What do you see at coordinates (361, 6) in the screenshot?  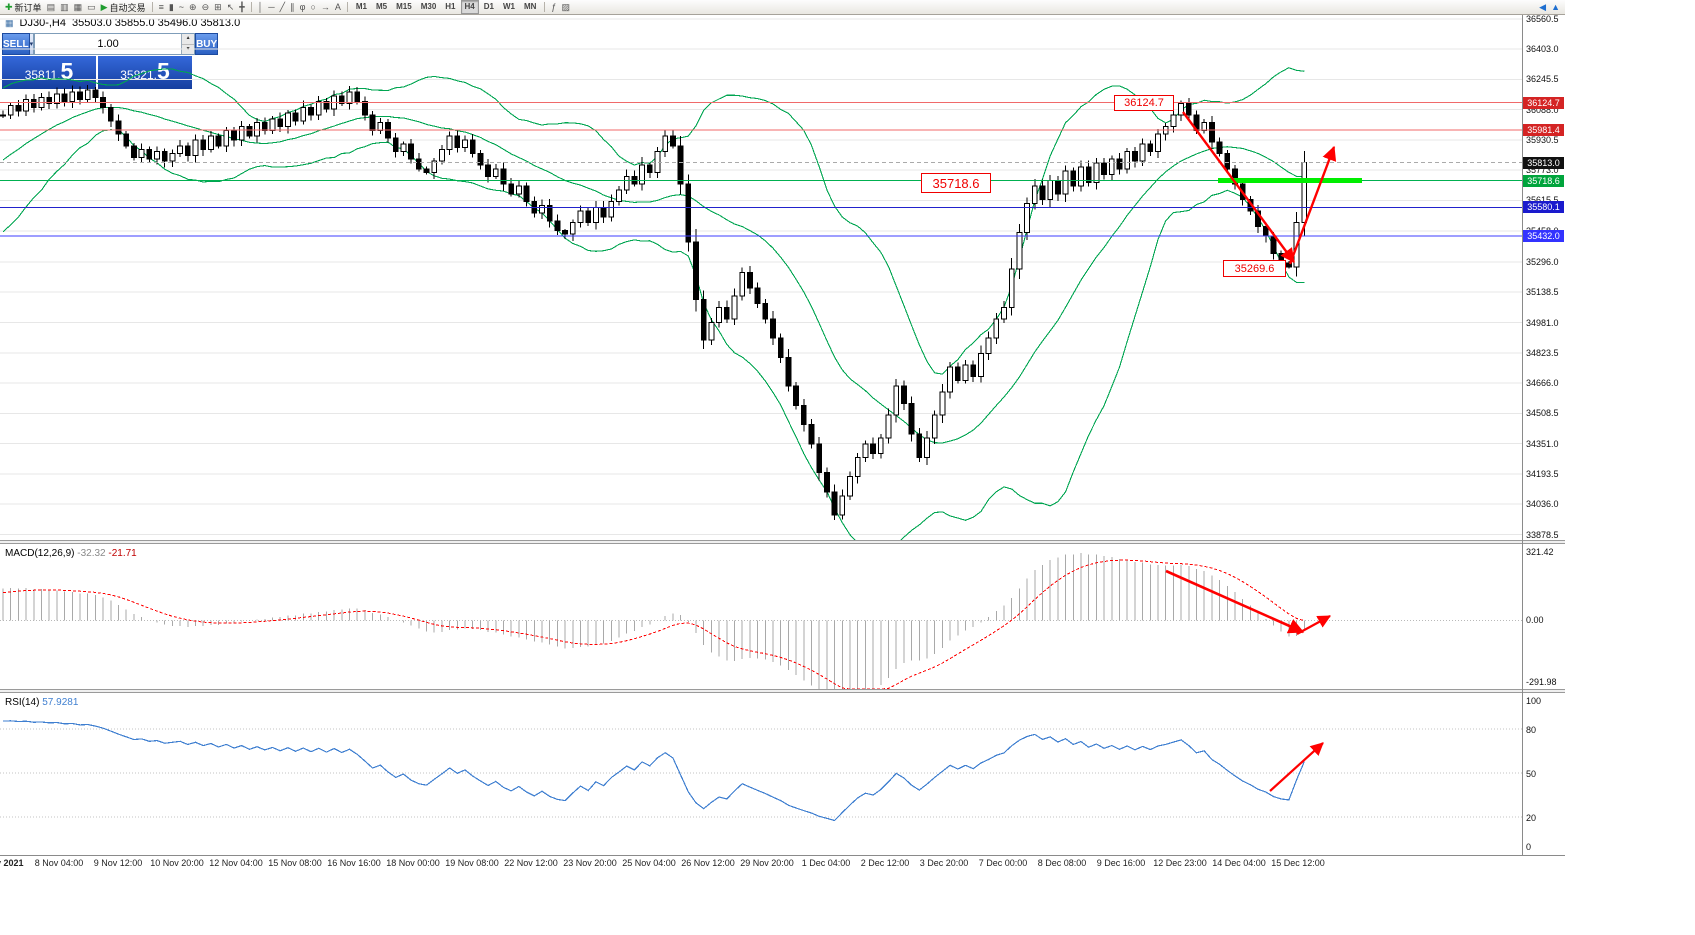 I see `timeframe-m1-button: M1` at bounding box center [361, 6].